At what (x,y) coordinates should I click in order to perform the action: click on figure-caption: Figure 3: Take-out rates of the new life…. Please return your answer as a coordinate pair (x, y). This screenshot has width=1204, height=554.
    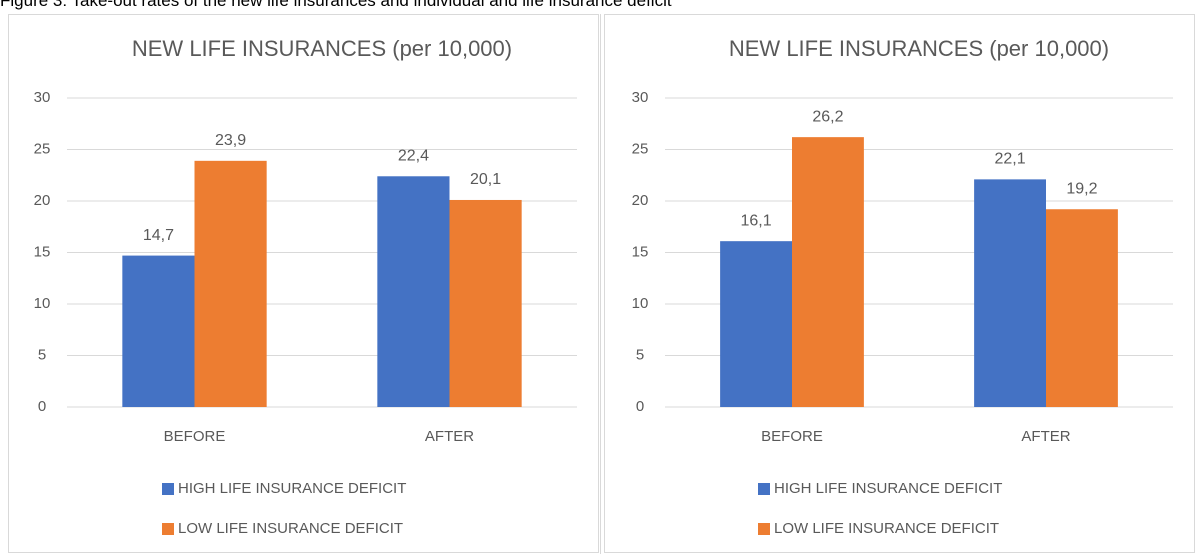
    Looking at the image, I should click on (336, 5).